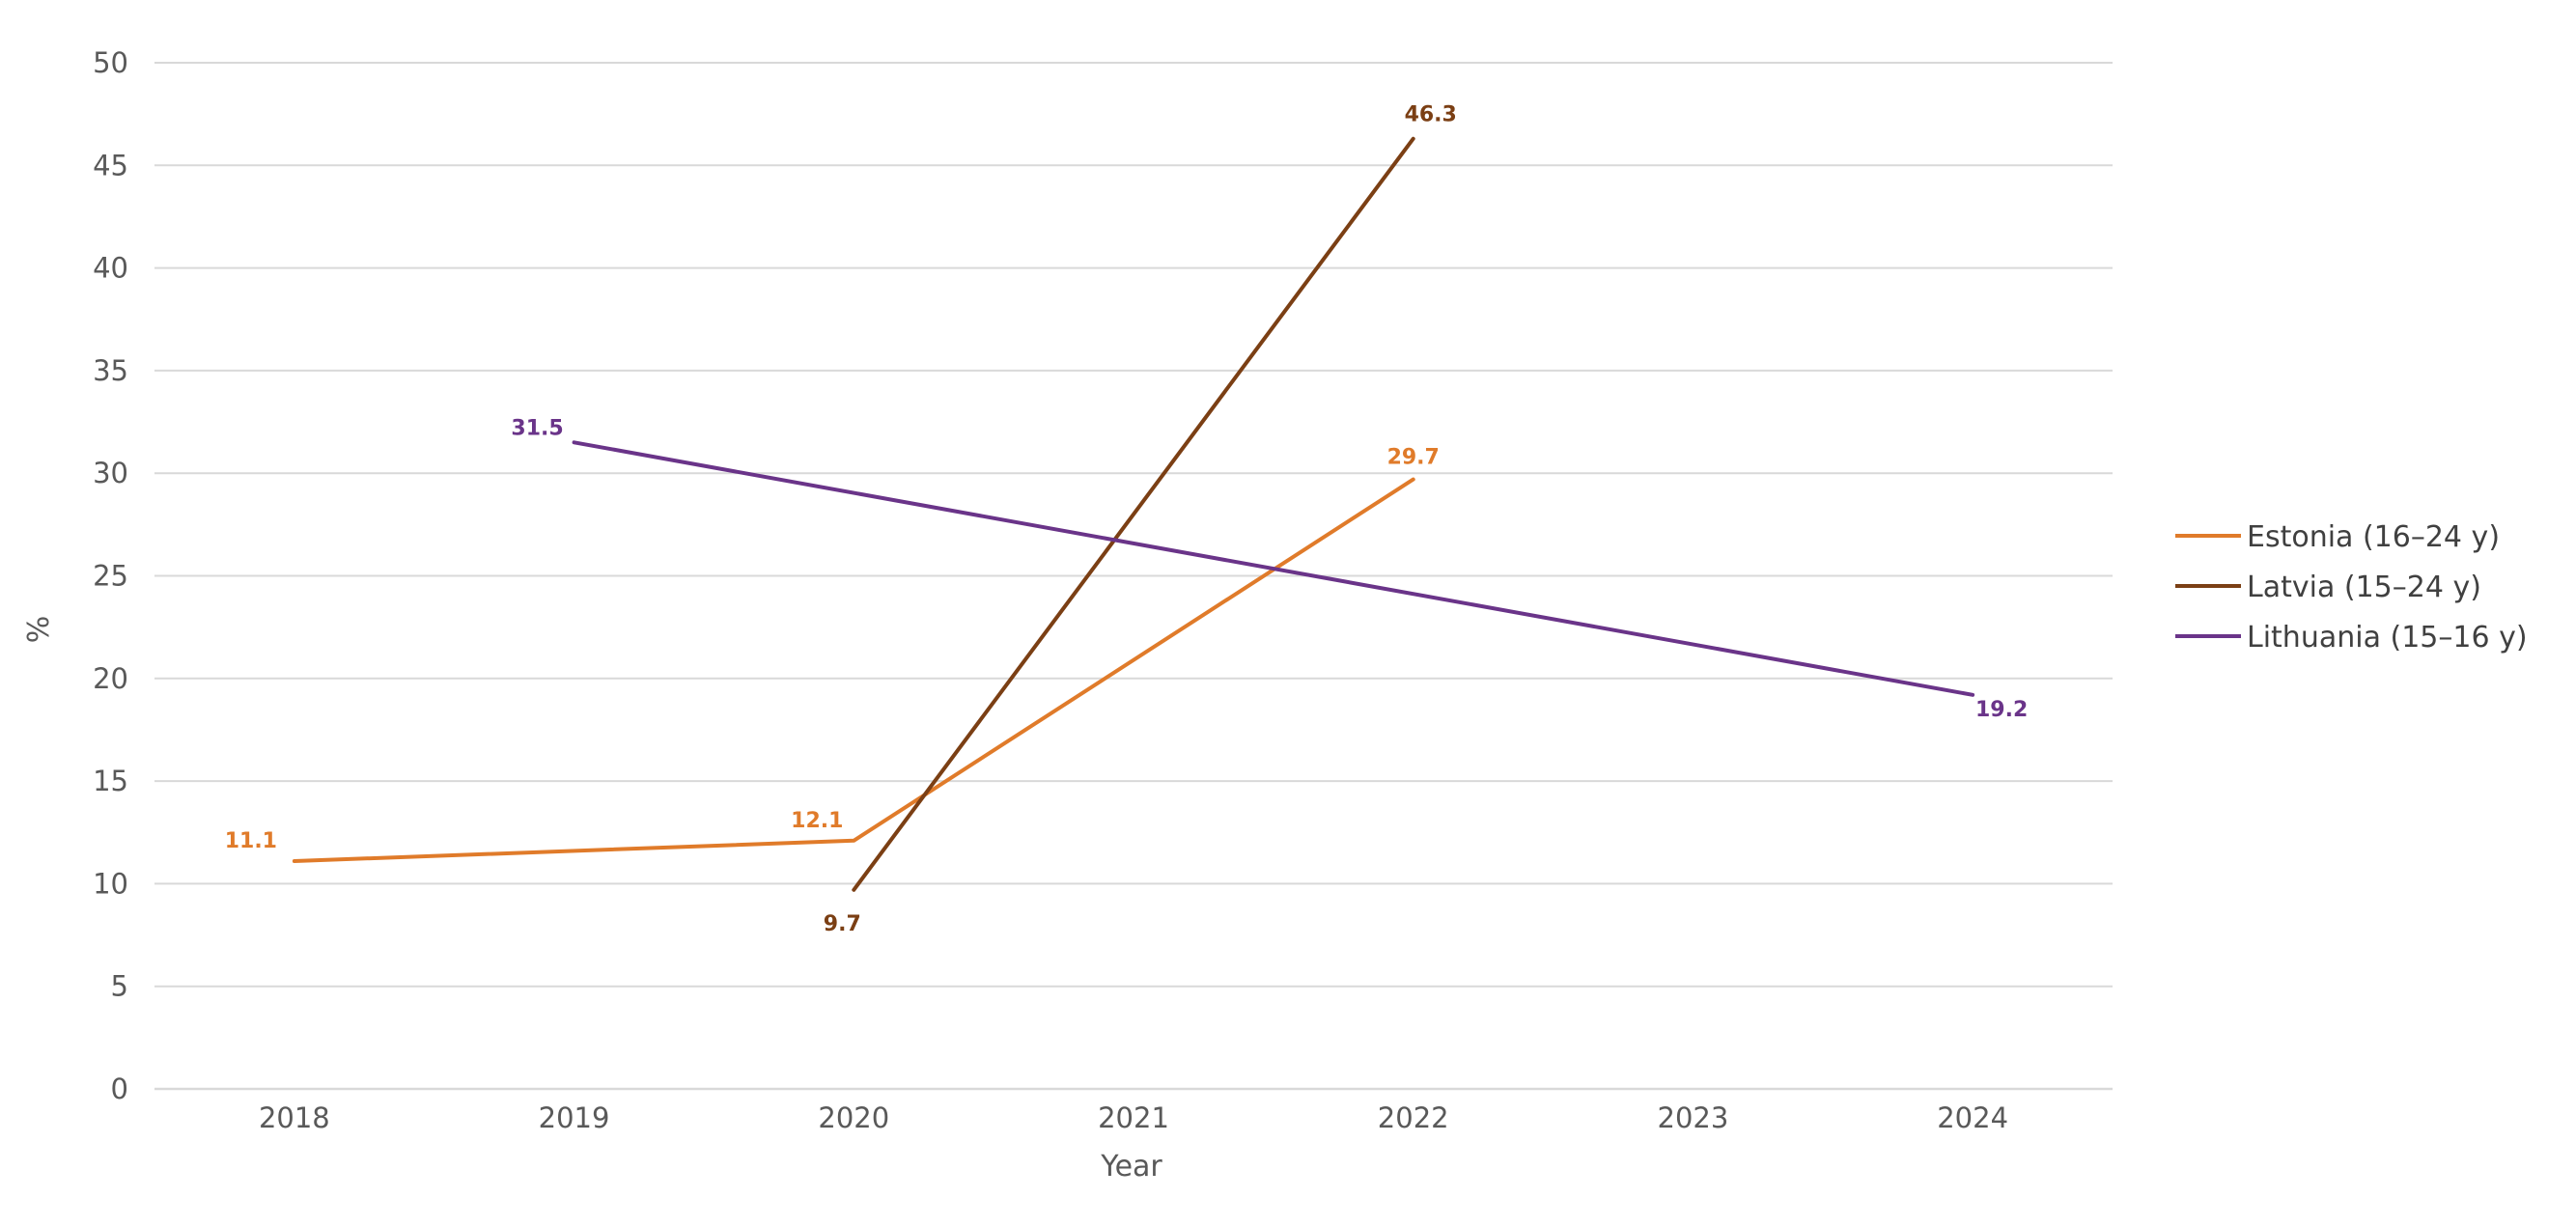  I want to click on y-tick-label: 25, so click(111, 576).